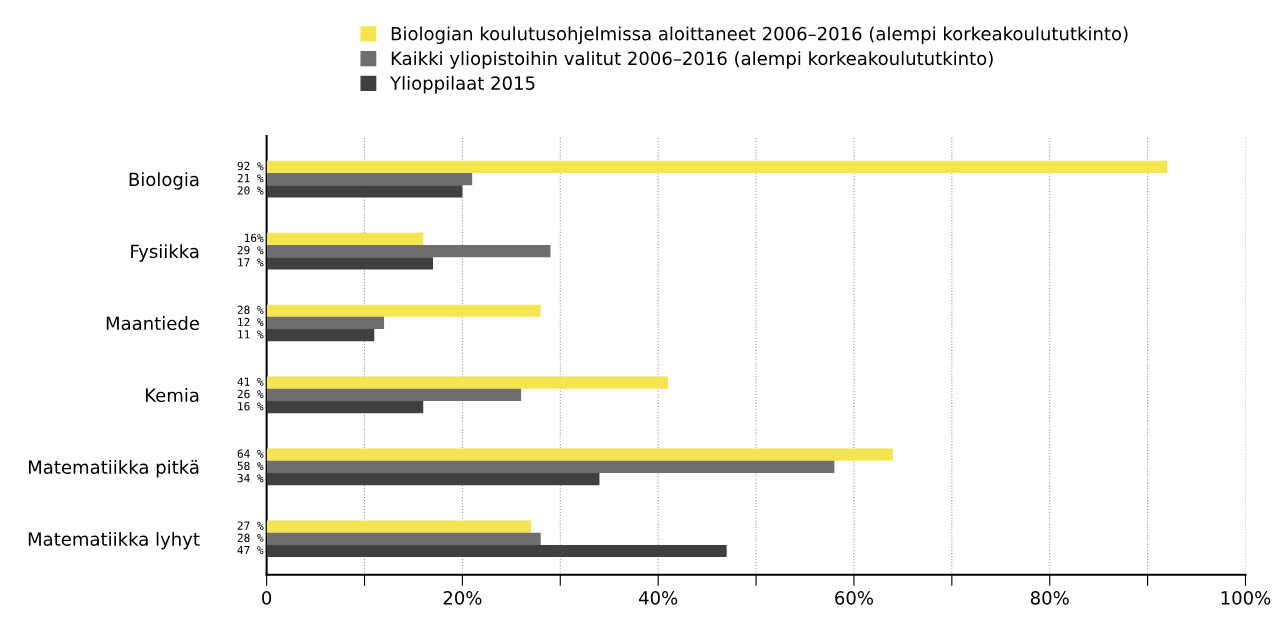  I want to click on y-tick-label: Kemia, so click(172, 395).